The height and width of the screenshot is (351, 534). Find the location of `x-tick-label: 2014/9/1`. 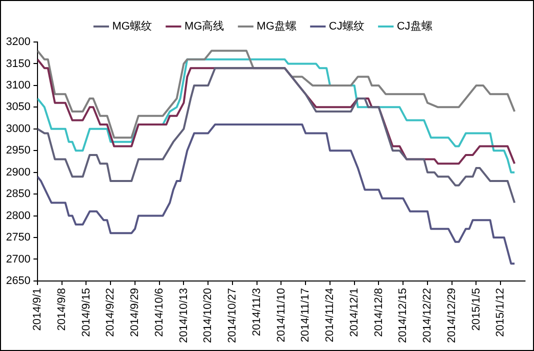

x-tick-label: 2014/9/1 is located at coordinates (38, 309).